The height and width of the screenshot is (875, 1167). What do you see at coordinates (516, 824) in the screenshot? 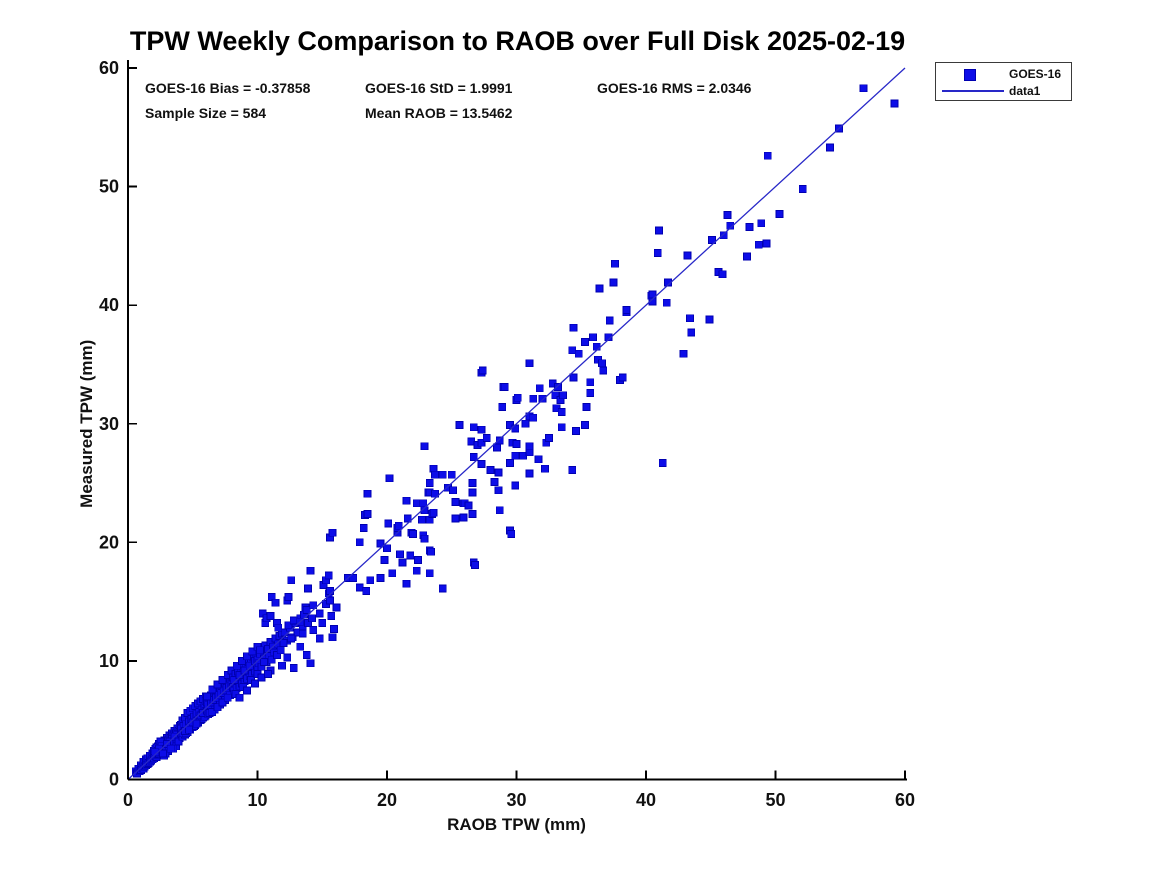
I see `x-axis-label: RAOB TPW (mm)` at bounding box center [516, 824].